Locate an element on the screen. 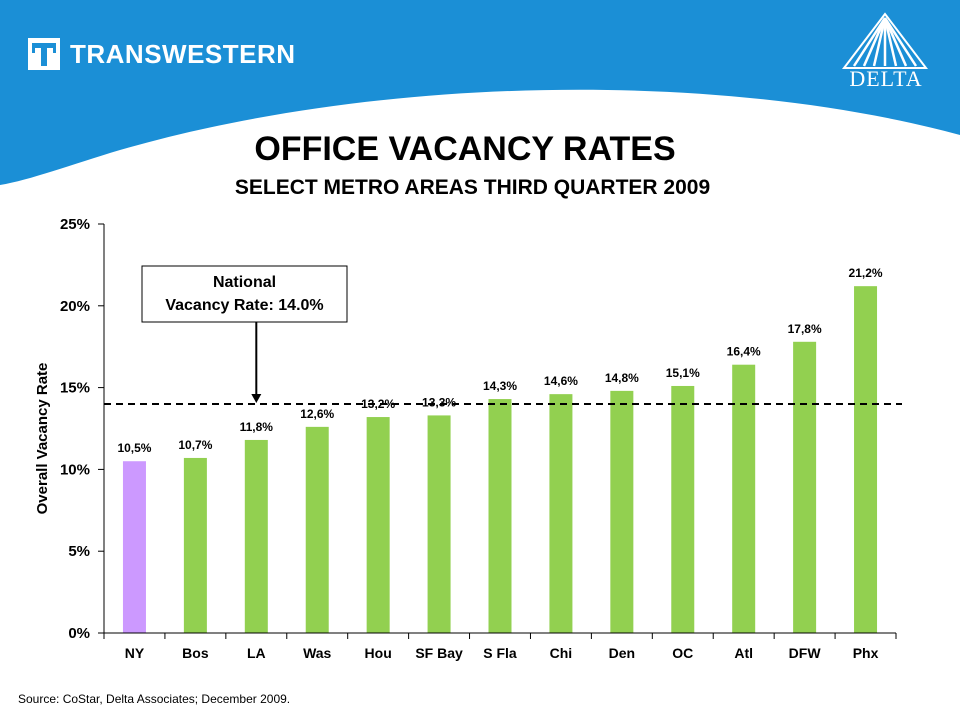  bar-oc is located at coordinates (683, 509).